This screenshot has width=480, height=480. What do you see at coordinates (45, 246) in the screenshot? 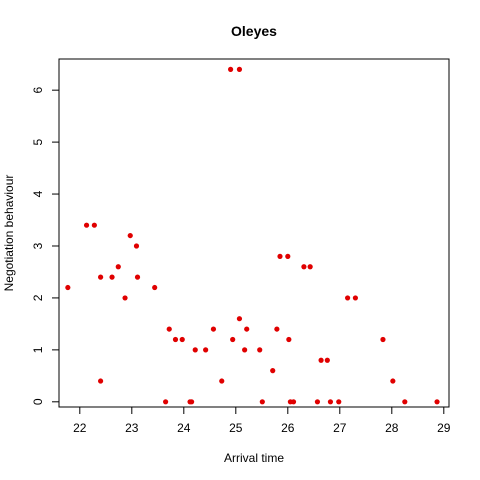
I see `y-axis: 0 1 2 3 4 5 6` at bounding box center [45, 246].